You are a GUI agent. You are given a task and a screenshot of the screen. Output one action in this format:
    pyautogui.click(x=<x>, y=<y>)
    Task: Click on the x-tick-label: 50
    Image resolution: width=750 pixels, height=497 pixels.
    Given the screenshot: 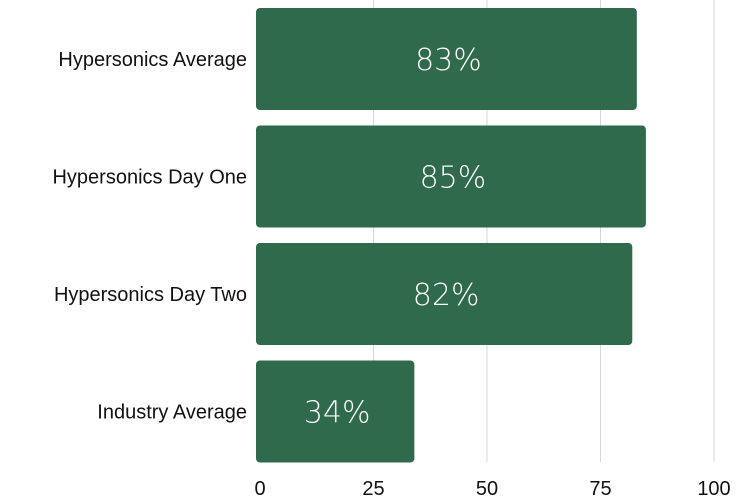 What is the action you would take?
    pyautogui.click(x=487, y=487)
    